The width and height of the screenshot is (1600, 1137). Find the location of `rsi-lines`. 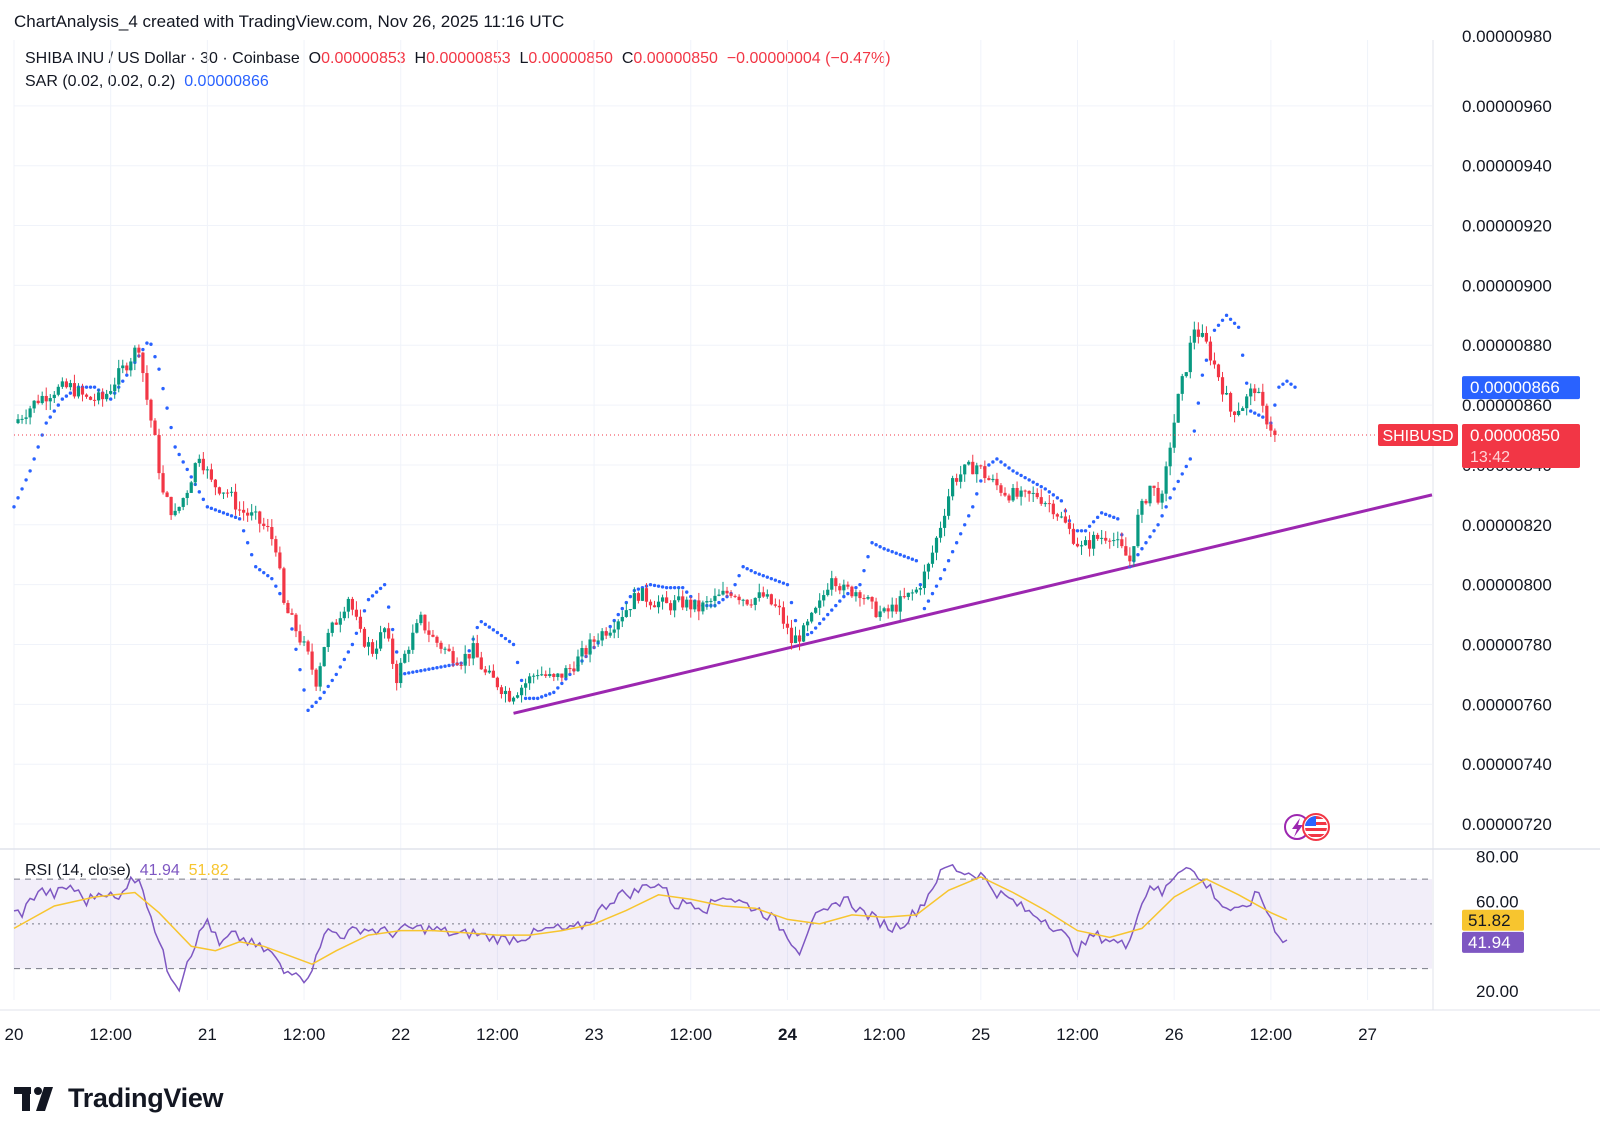

rsi-lines is located at coordinates (650, 928).